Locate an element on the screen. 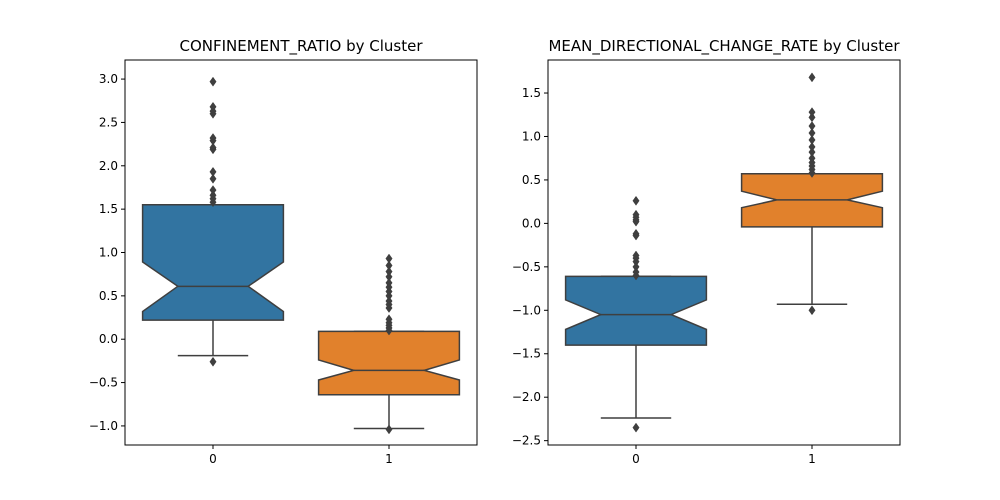  confinement-ratio-y-tick-label: 1.5 is located at coordinates (108, 209).